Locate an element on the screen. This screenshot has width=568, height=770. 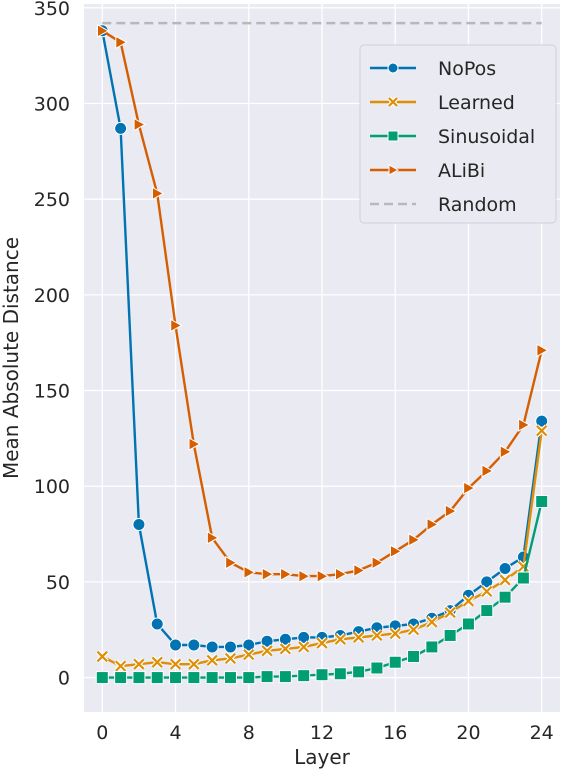
x-tick-label: 16 is located at coordinates (395, 733).